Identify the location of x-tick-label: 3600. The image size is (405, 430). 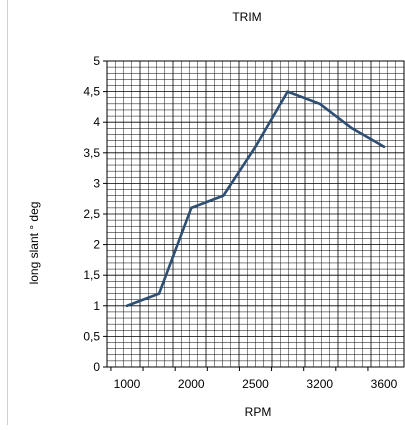
(384, 384).